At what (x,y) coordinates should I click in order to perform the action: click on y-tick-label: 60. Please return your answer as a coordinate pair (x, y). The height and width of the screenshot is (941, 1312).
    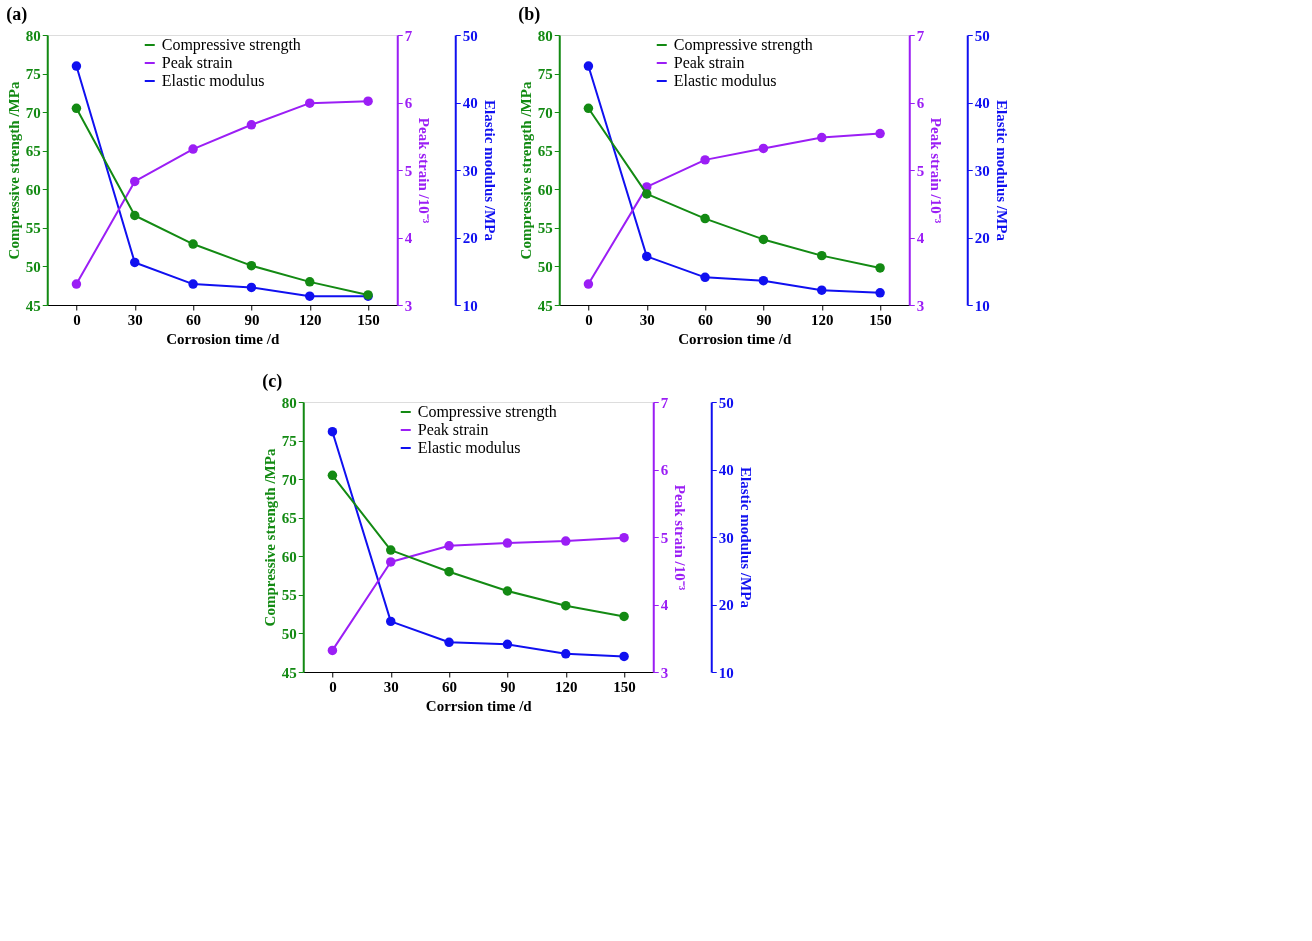
    Looking at the image, I should click on (33, 189).